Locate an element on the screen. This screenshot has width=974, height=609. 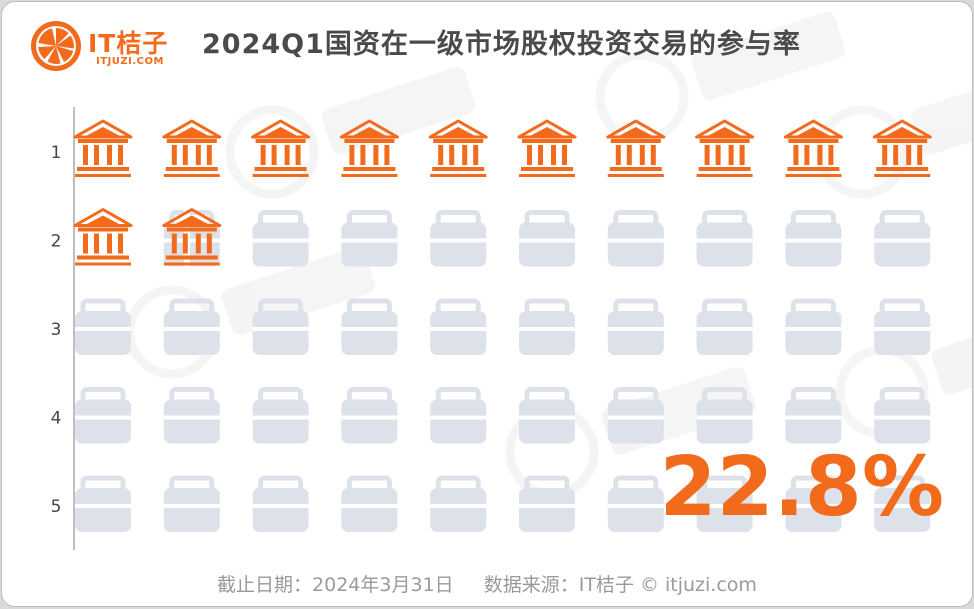
footer-source: 数据来源：IT桔子 © itjuzi.com is located at coordinates (620, 585).